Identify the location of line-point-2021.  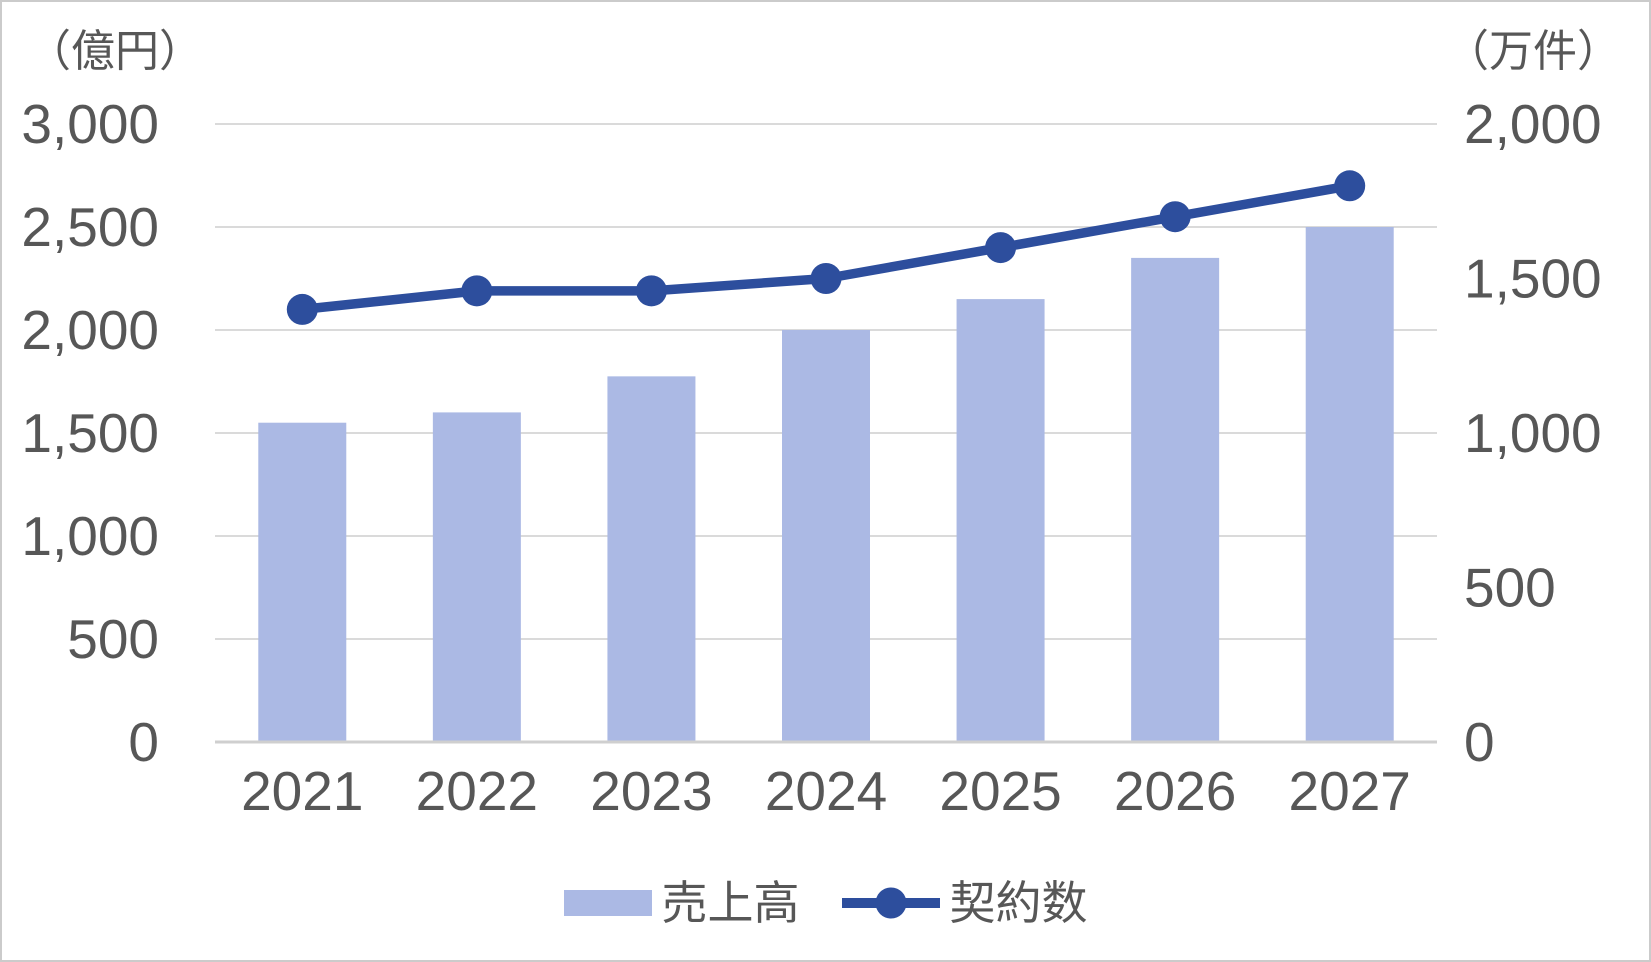
(302, 309).